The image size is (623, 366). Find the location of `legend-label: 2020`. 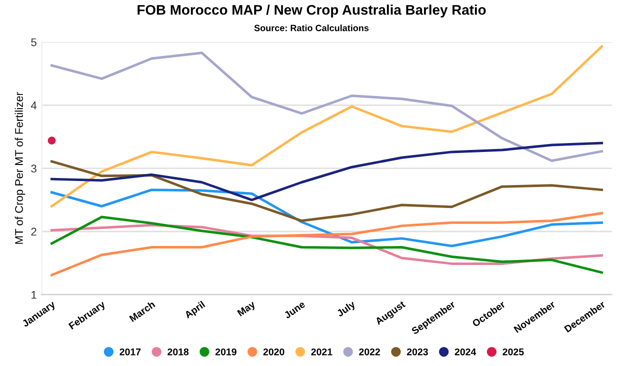

legend-label: 2020 is located at coordinates (273, 352).